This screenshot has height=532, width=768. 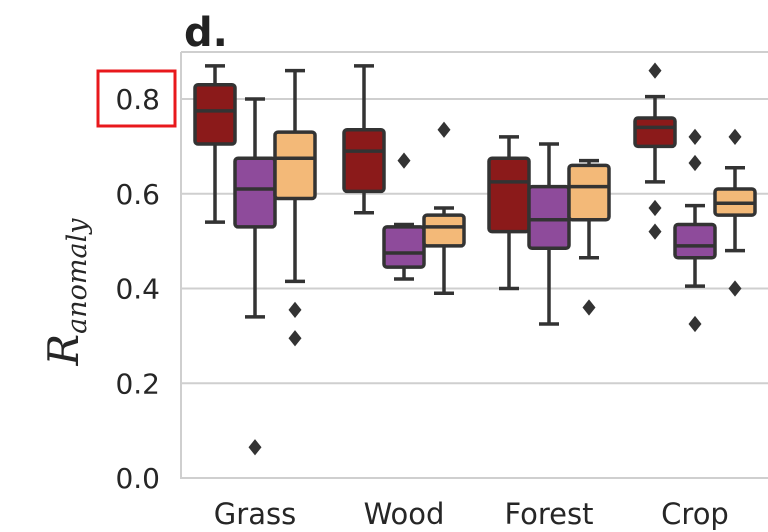 What do you see at coordinates (137, 194) in the screenshot?
I see `y-tick-label-3: 0.6` at bounding box center [137, 194].